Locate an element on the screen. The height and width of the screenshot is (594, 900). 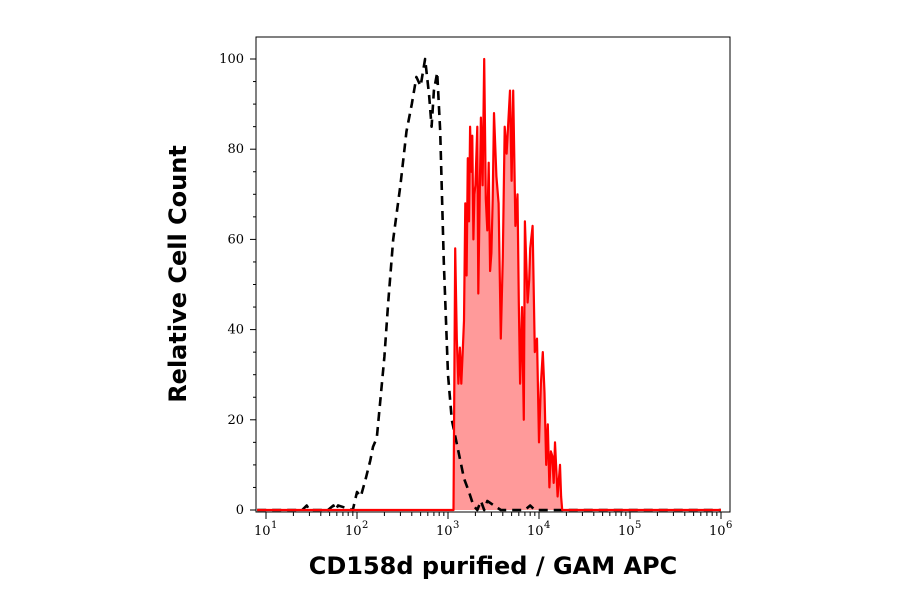
x-tick-exponent: 1 is located at coordinates (274, 525).